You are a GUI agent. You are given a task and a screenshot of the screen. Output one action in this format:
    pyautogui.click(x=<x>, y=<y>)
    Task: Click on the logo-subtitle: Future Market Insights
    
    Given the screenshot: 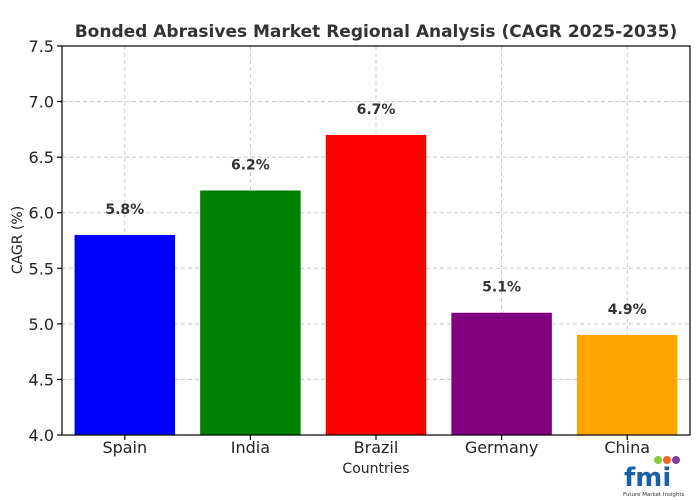 What is the action you would take?
    pyautogui.click(x=654, y=495)
    